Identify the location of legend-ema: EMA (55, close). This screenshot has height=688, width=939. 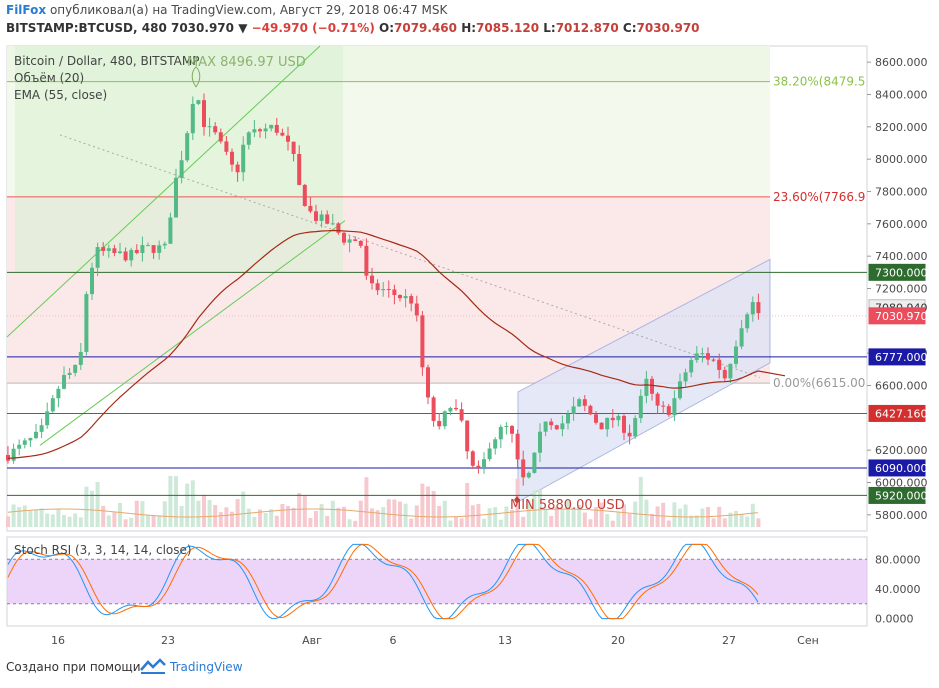
(60, 95).